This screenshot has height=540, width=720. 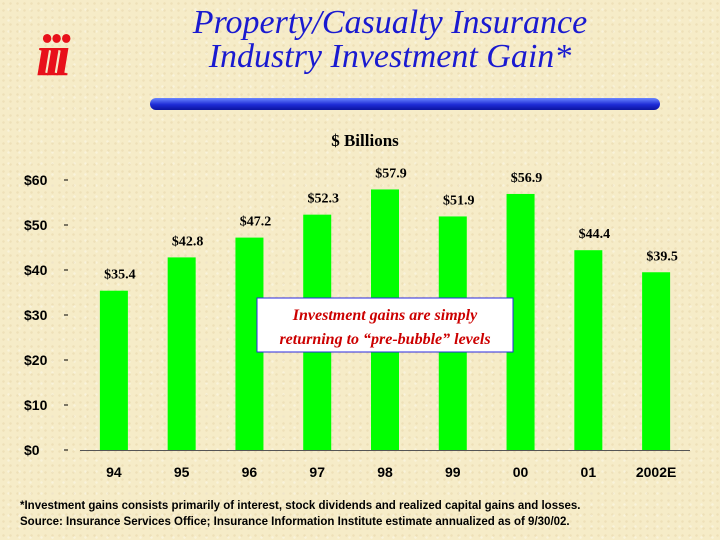 What do you see at coordinates (36, 315) in the screenshot?
I see `y-tick-label: $30` at bounding box center [36, 315].